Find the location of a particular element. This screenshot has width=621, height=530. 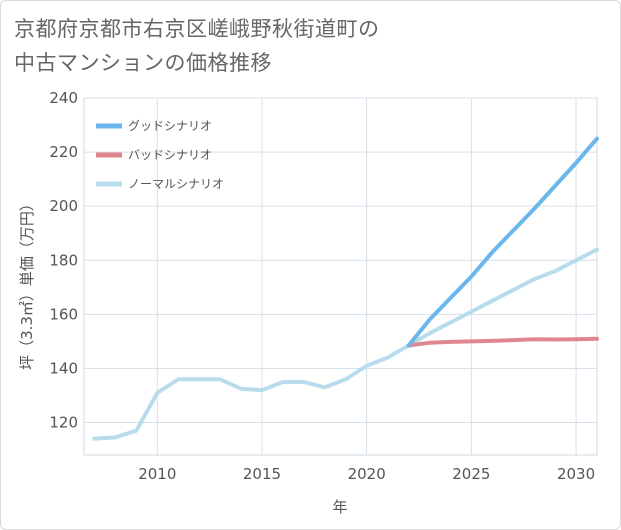

x-tick-label: 2010 is located at coordinates (157, 474).